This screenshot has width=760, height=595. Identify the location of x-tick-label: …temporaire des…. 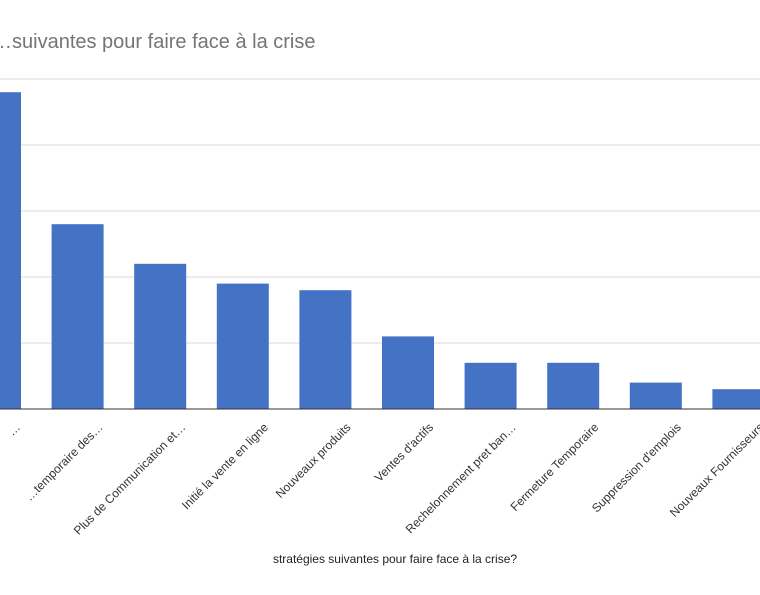
(63, 461).